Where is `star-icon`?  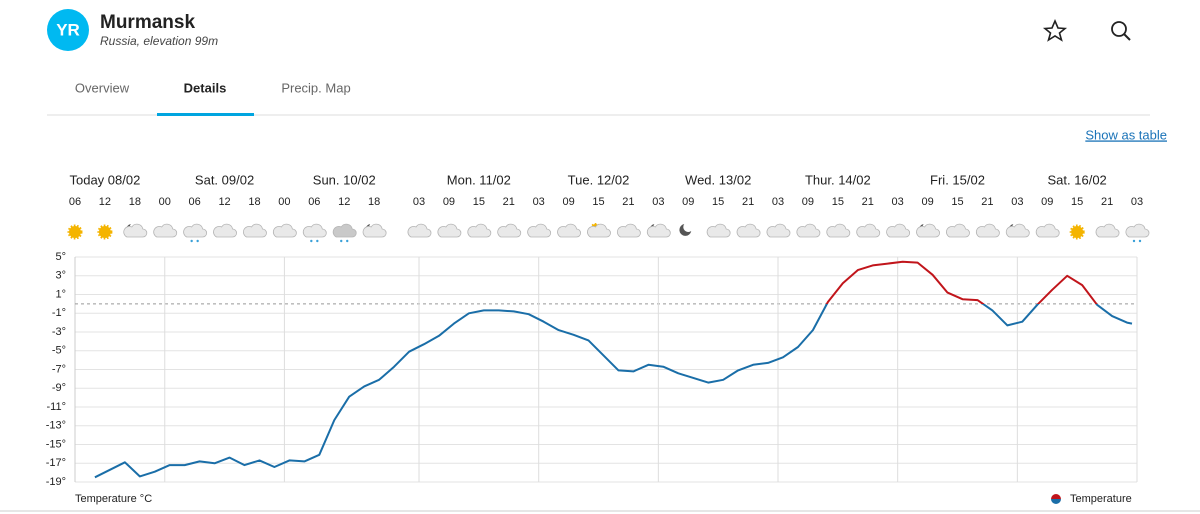
star-icon is located at coordinates (1055, 30).